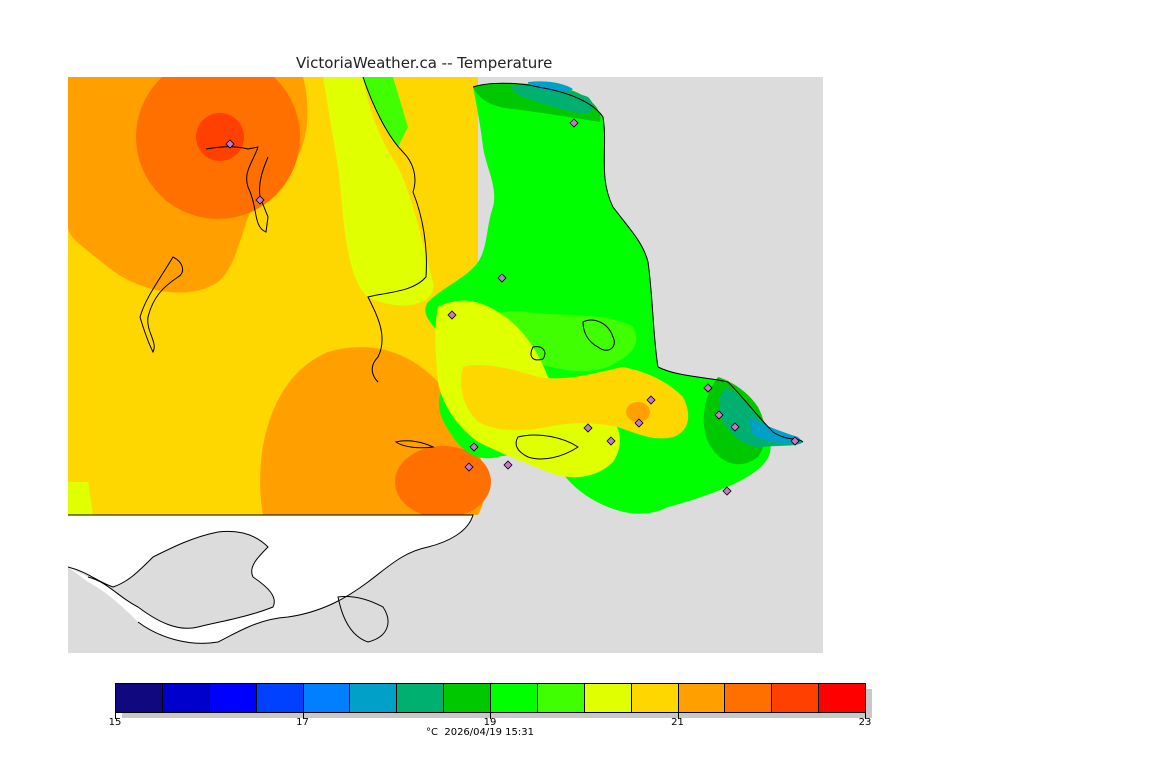 The width and height of the screenshot is (1152, 768). What do you see at coordinates (378, 191) in the screenshot?
I see `yellow-band-north` at bounding box center [378, 191].